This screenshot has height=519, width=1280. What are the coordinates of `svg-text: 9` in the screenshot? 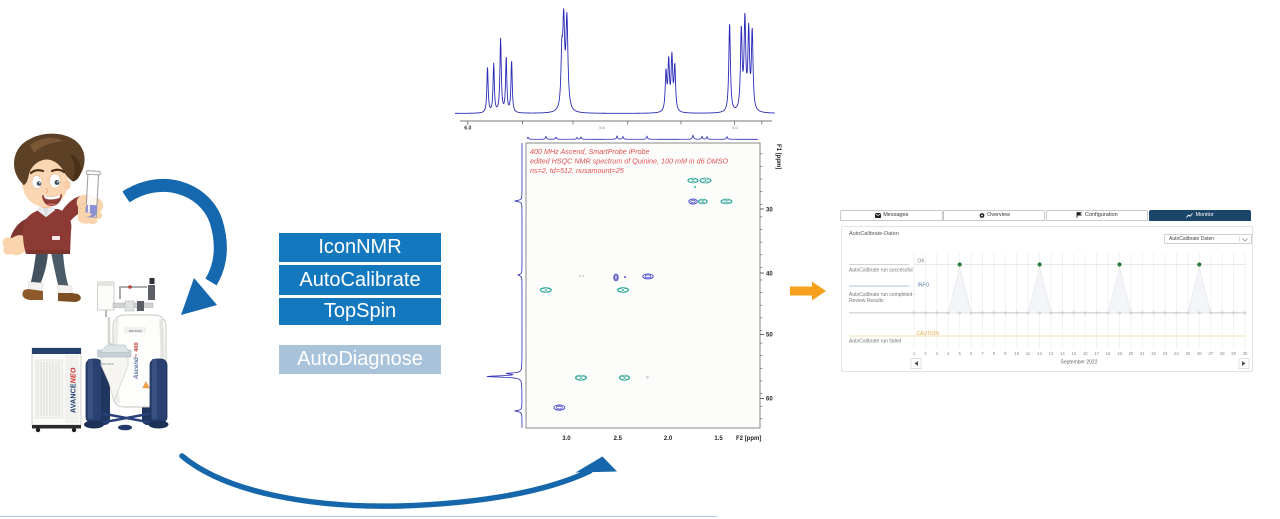 It's located at (1005, 353).